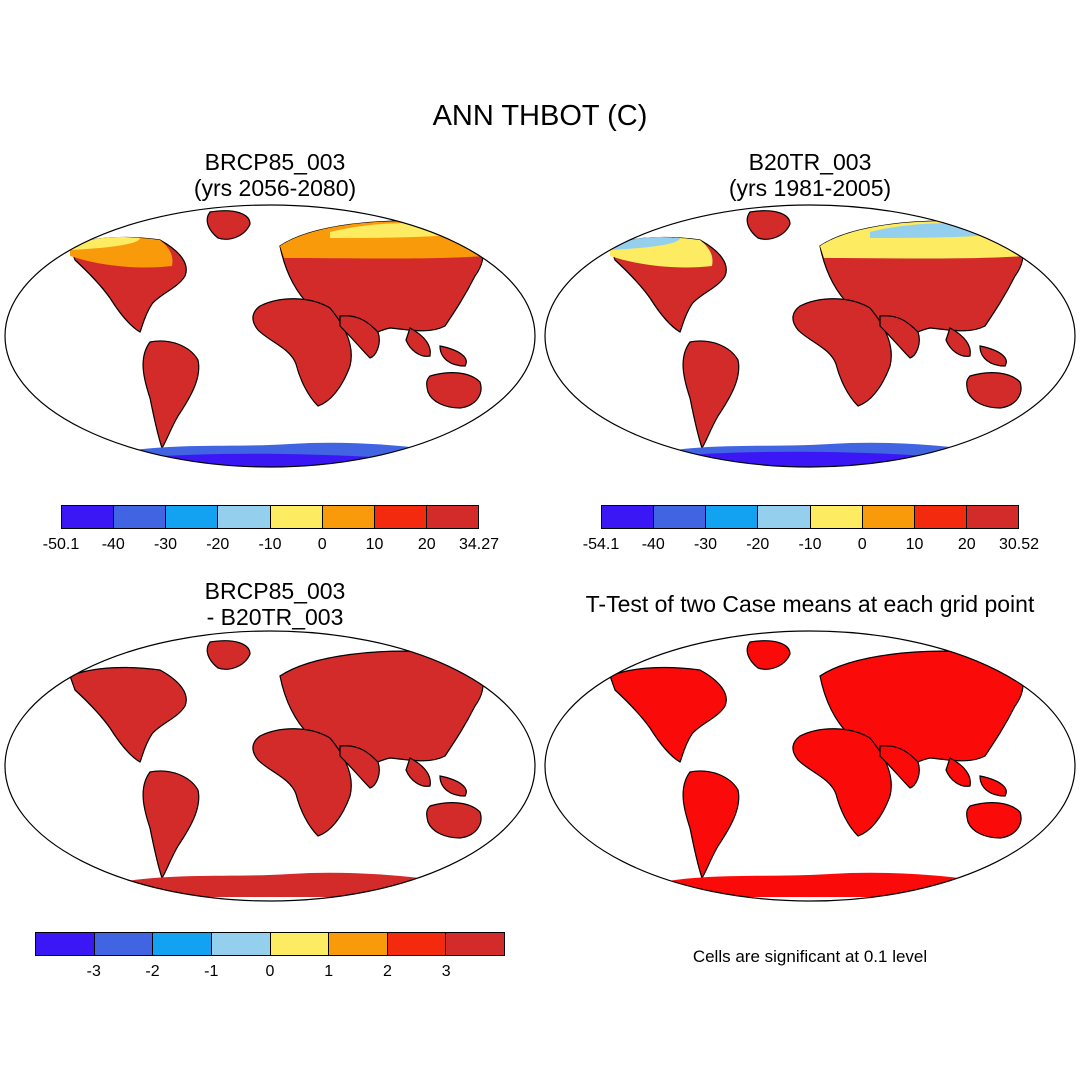  What do you see at coordinates (601, 544) in the screenshot?
I see `ticks2-label-0: -54.1` at bounding box center [601, 544].